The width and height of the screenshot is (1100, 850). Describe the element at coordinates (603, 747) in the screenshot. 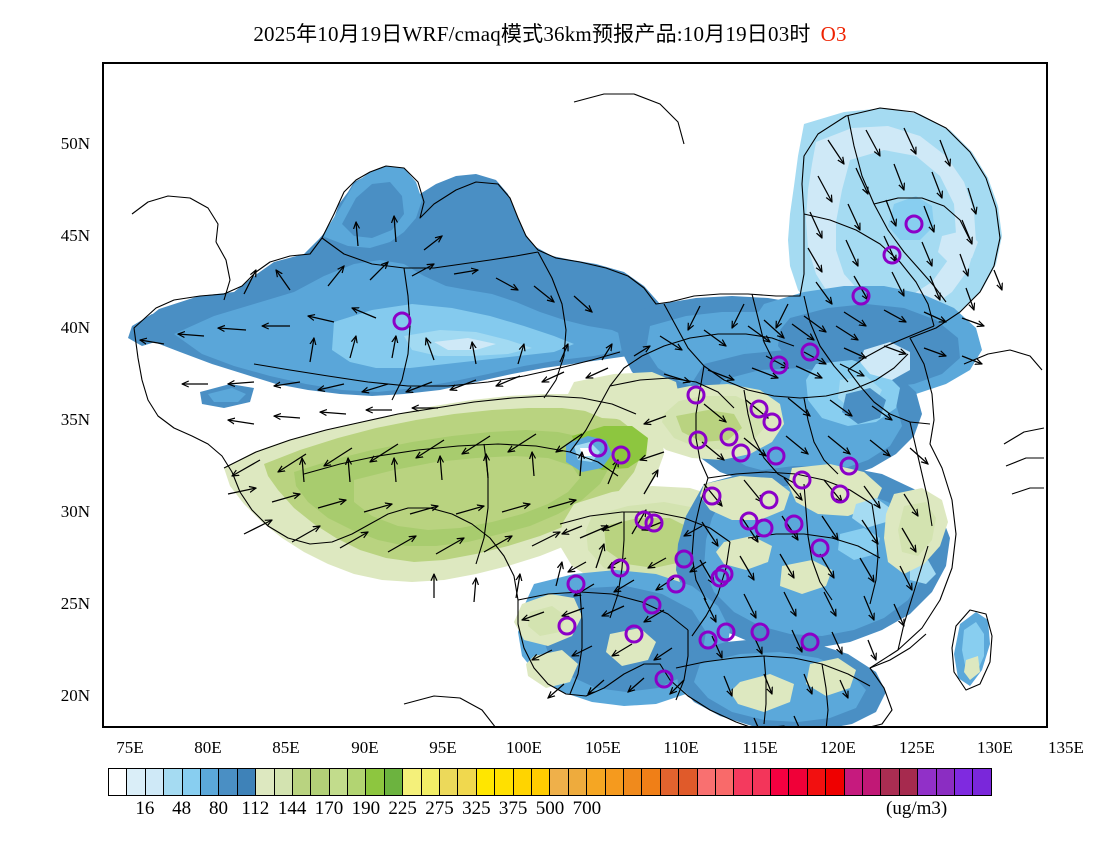

I see `xtick-105E: 105E` at that location.